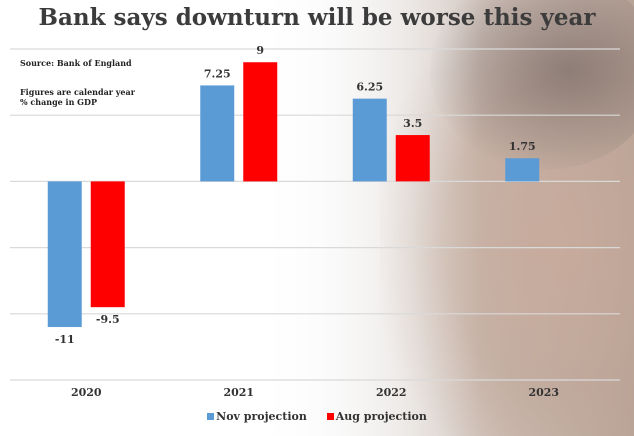 This screenshot has width=634, height=436. What do you see at coordinates (330, 416) in the screenshot?
I see `legend-swatch-aug` at bounding box center [330, 416].